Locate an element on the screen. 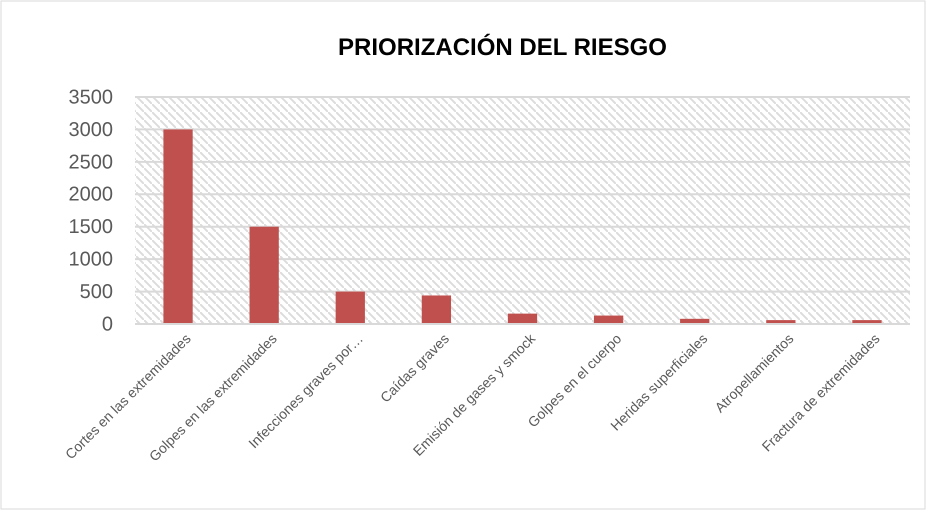 Image resolution: width=926 pixels, height=510 pixels. chart-title: PRIORIZACIÓN DEL RIESGO is located at coordinates (502, 47).